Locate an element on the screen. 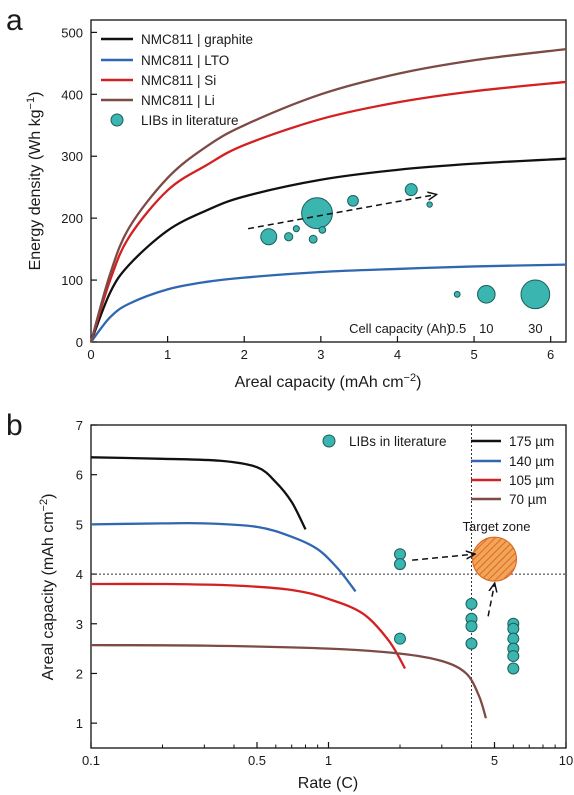 Image resolution: width=574 pixels, height=795 pixels. panel-label-a: a is located at coordinates (14, 20).